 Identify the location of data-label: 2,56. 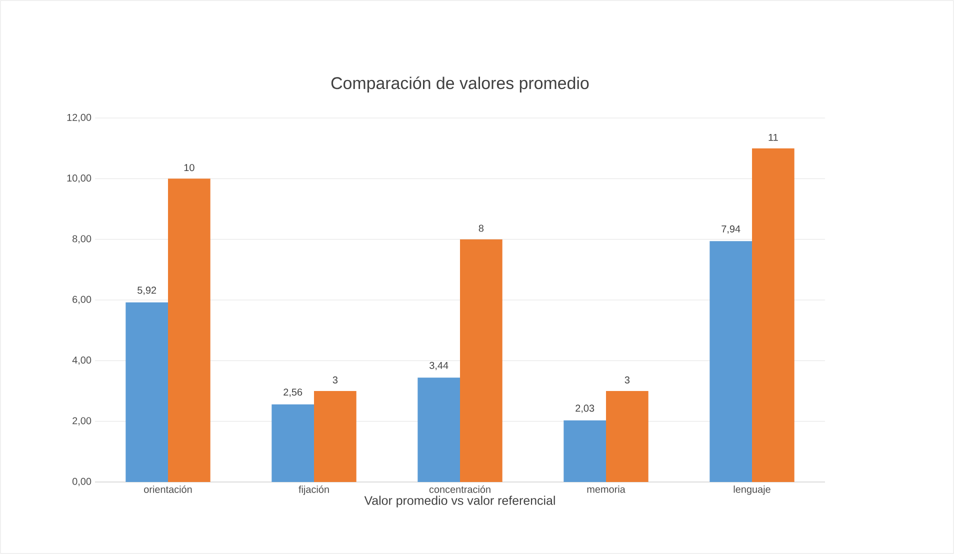
(293, 392).